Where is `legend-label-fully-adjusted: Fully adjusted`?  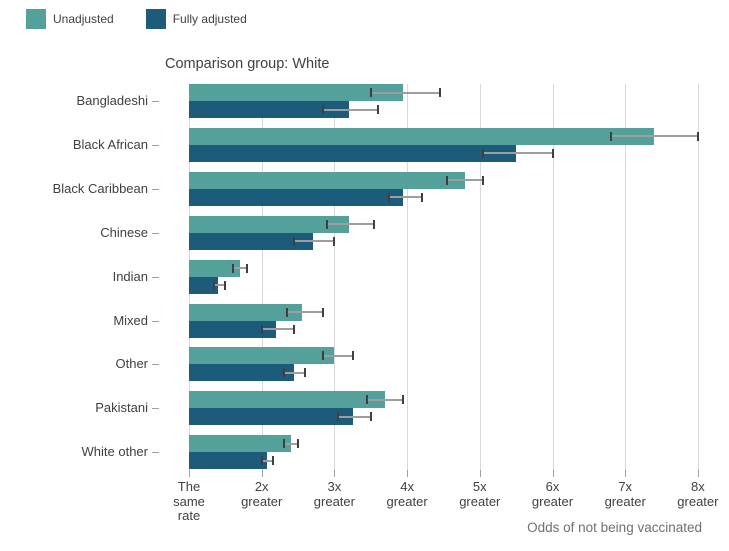 legend-label-fully-adjusted: Fully adjusted is located at coordinates (209, 19).